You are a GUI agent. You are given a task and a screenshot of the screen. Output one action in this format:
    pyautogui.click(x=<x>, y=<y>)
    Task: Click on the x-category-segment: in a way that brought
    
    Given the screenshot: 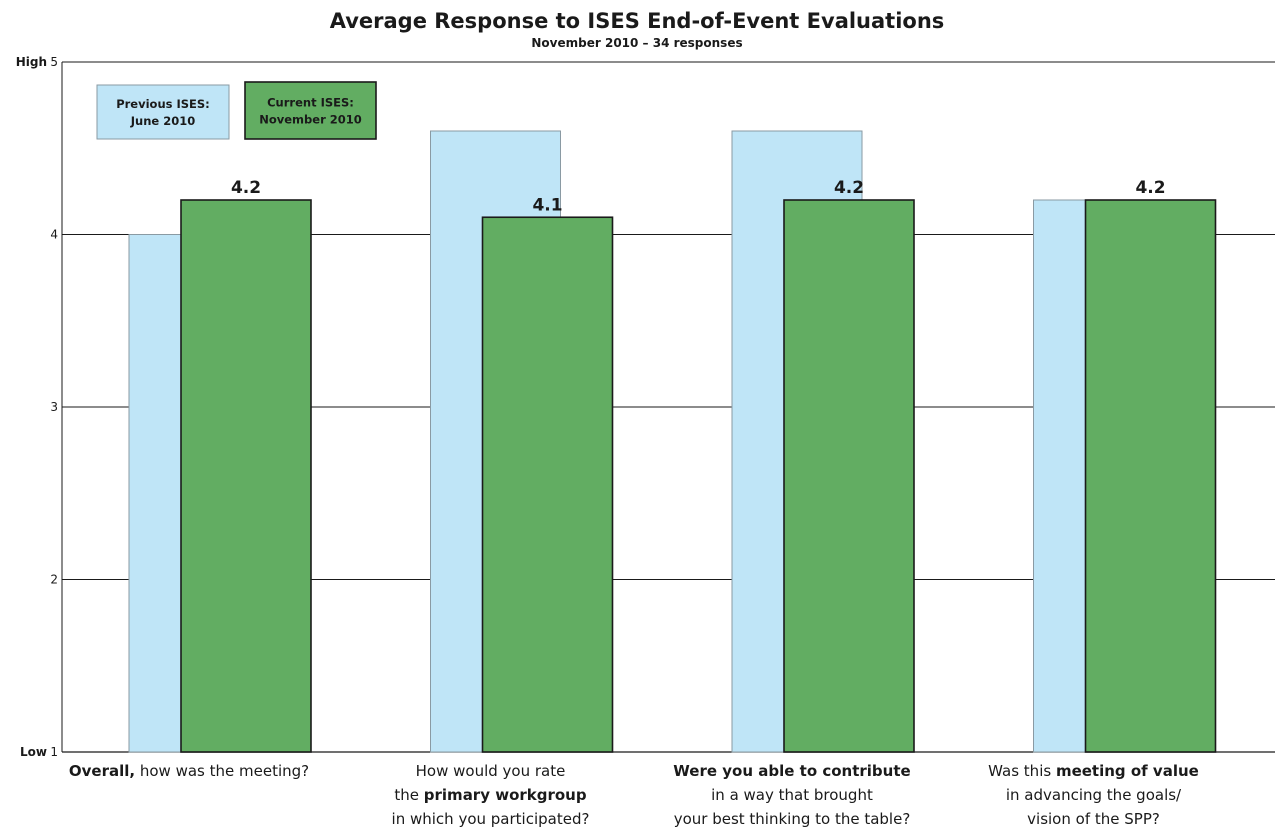 What is the action you would take?
    pyautogui.click(x=792, y=795)
    